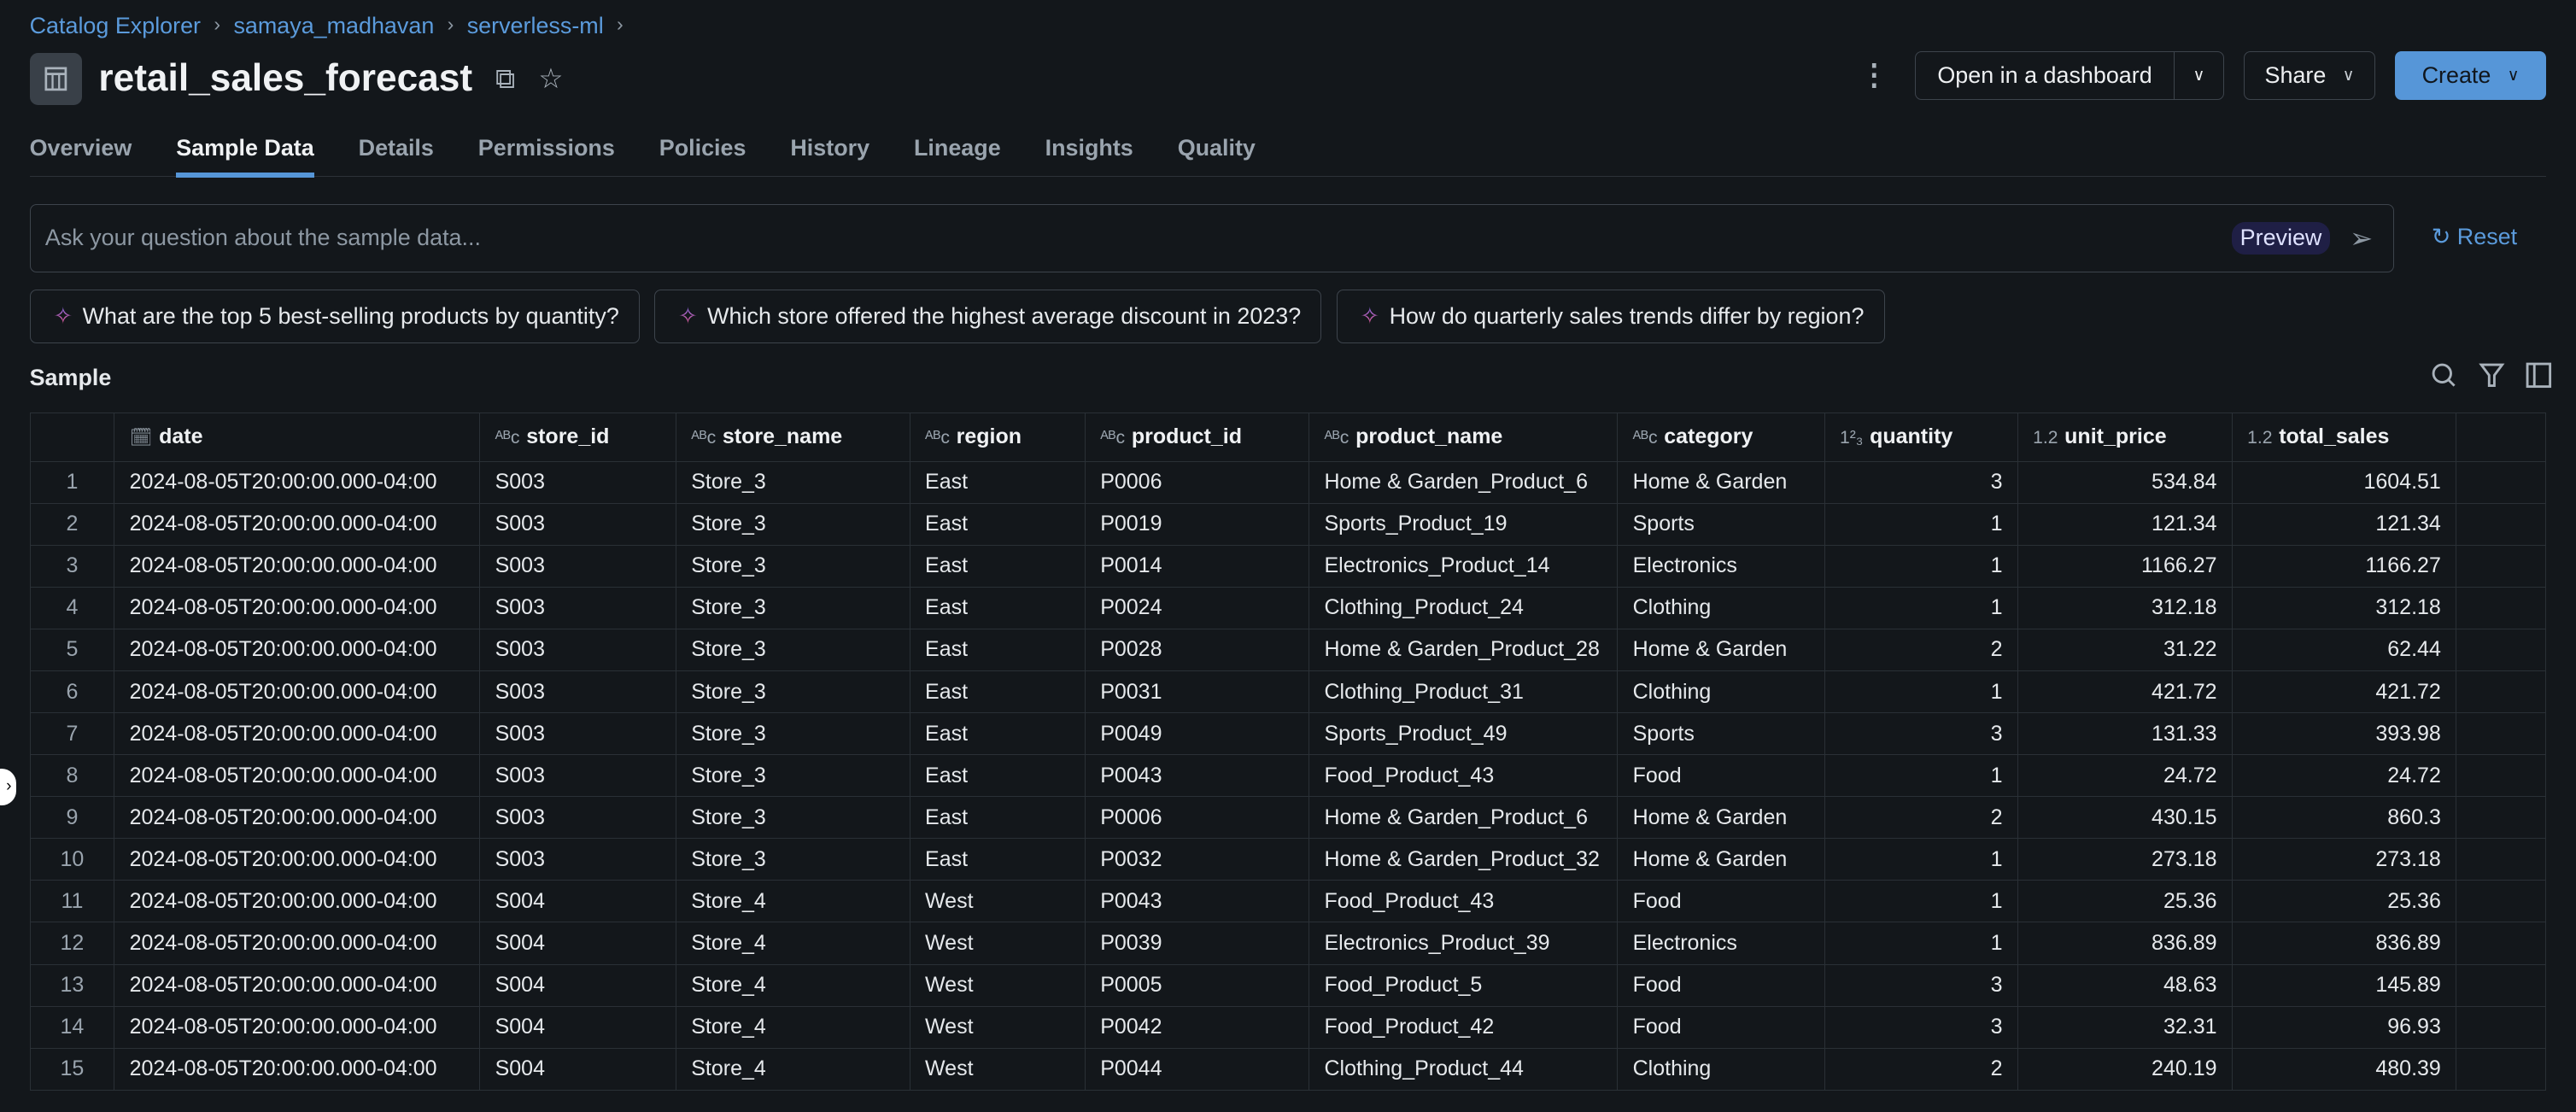 Image resolution: width=2576 pixels, height=1112 pixels. Describe the element at coordinates (334, 26) in the screenshot. I see `breadcrumb-catalog: samaya_madhavan` at that location.